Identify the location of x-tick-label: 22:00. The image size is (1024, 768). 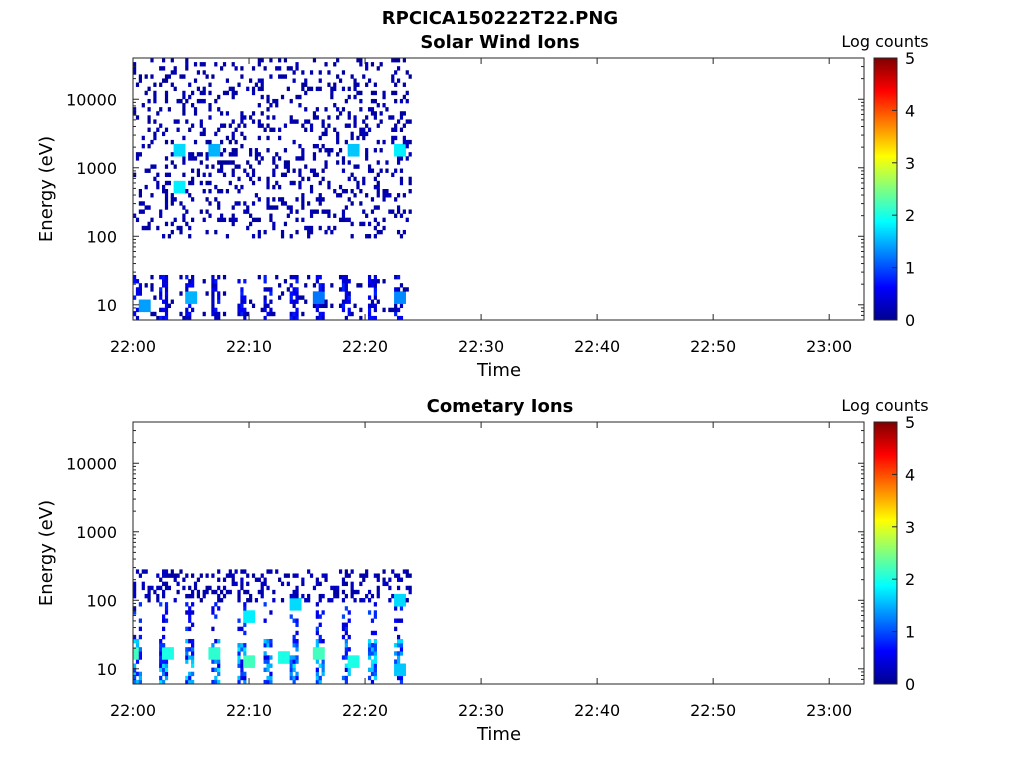
(133, 346).